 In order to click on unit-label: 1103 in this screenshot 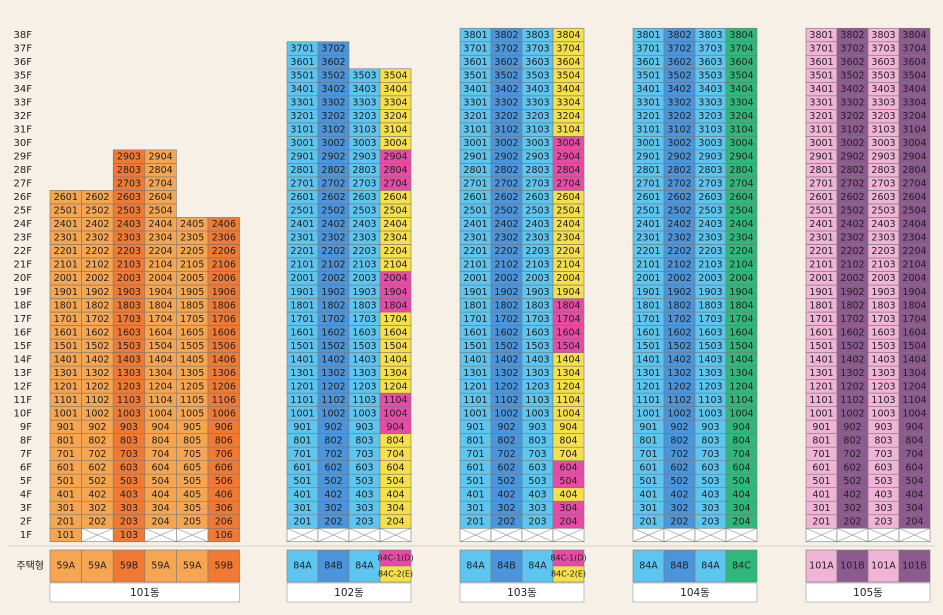, I will do `click(710, 400)`.